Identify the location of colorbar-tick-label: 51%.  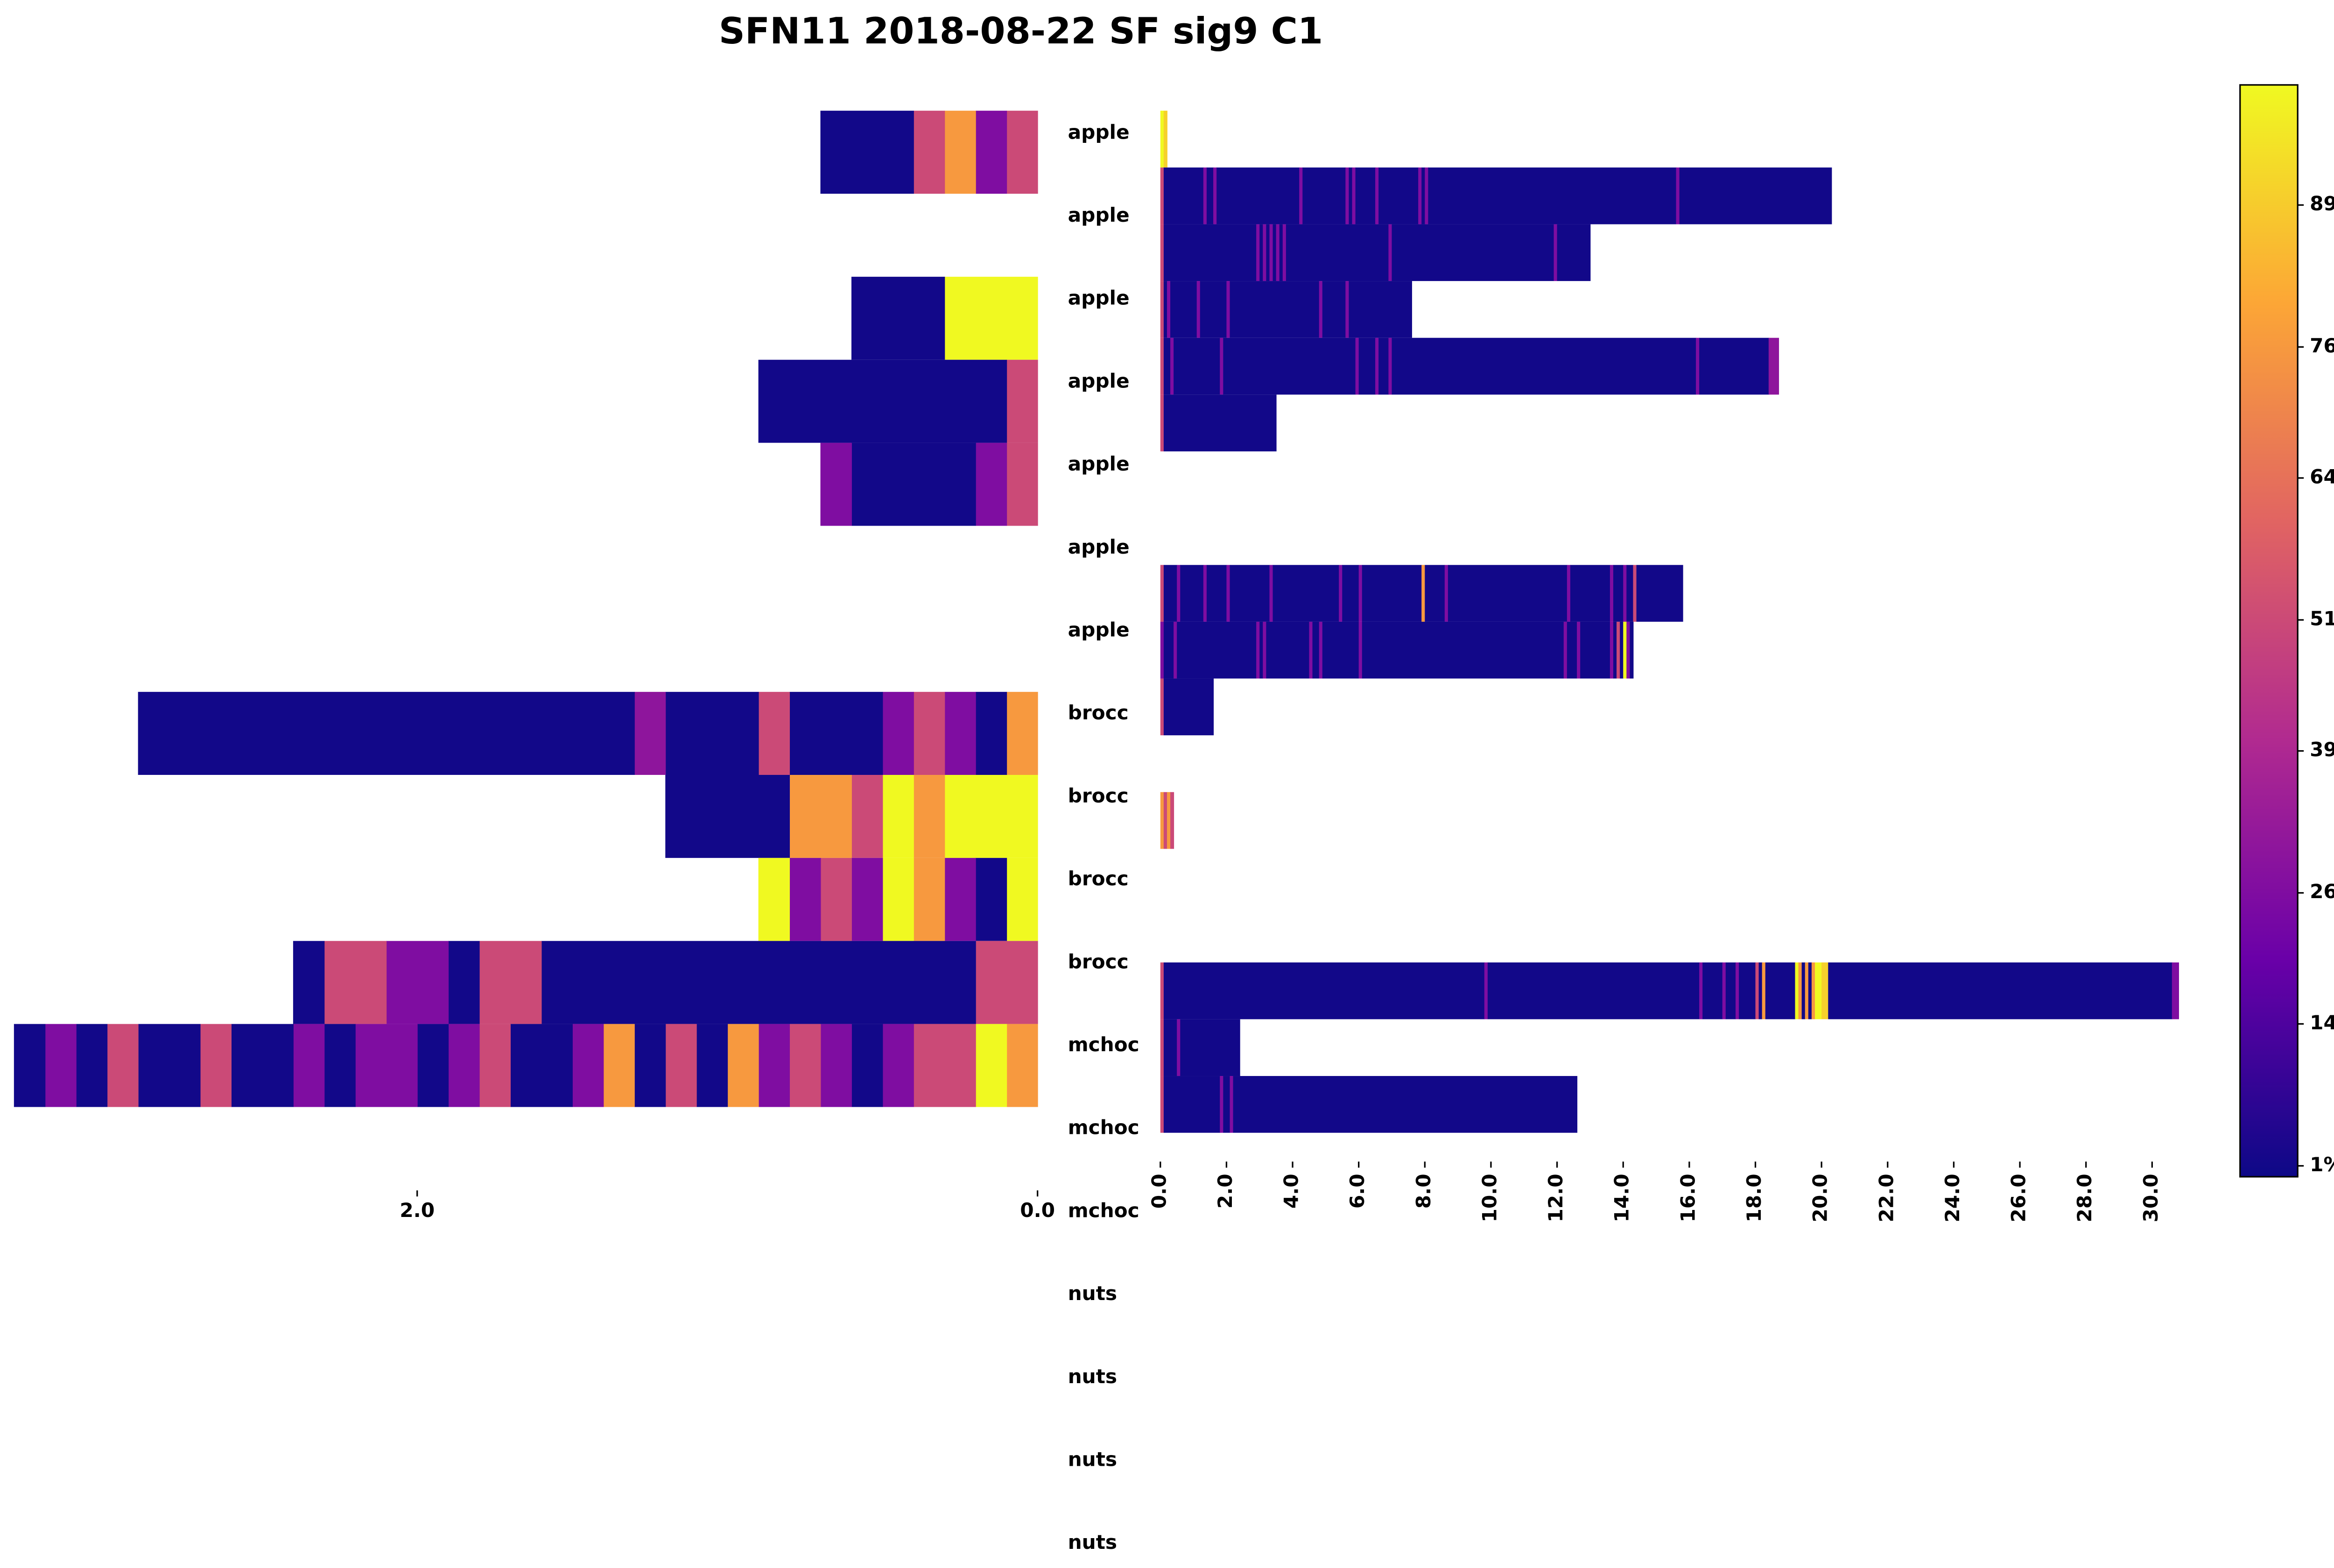
(2322, 618).